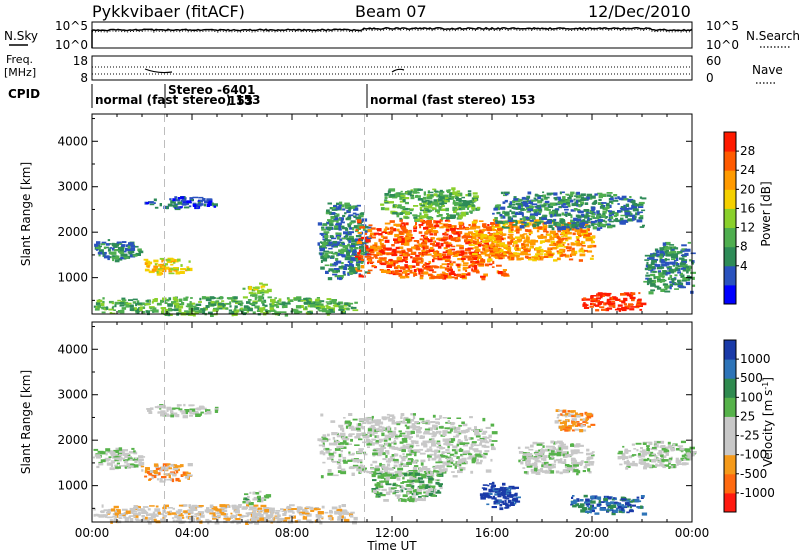  What do you see at coordinates (767, 70) in the screenshot?
I see `nave-label: Nave` at bounding box center [767, 70].